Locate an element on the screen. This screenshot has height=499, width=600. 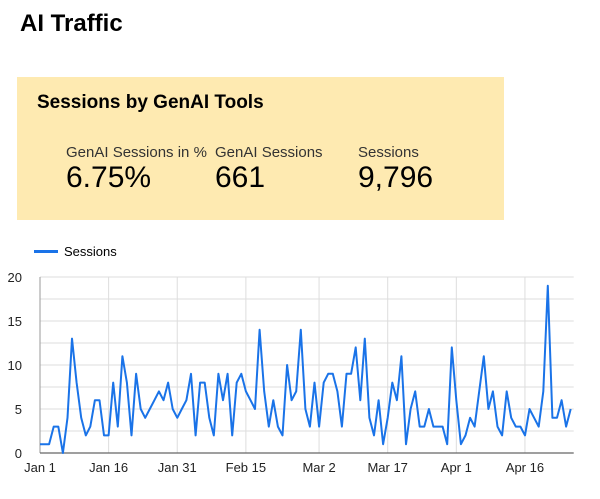
x-tick-label: Mar 17 is located at coordinates (387, 467).